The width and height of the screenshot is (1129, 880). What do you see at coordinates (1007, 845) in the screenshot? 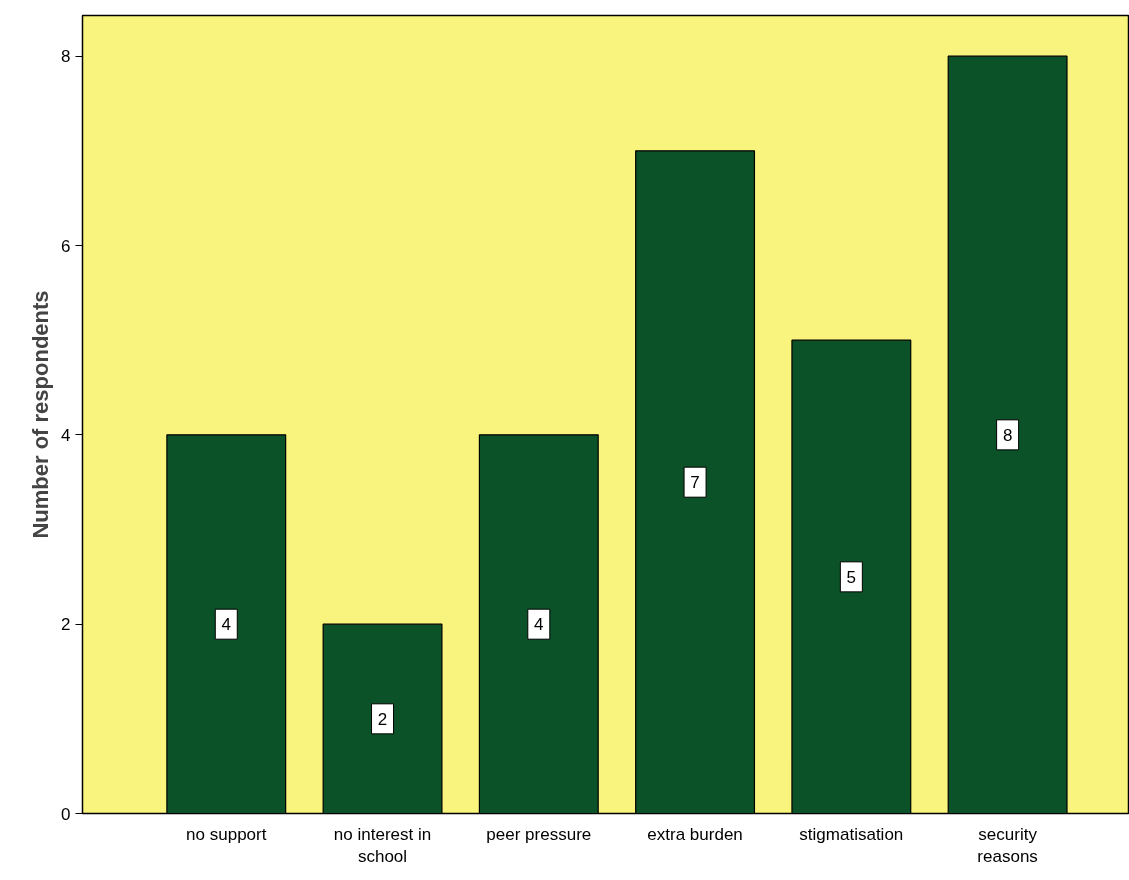
I see `x-tick-label: security reasons` at bounding box center [1007, 845].